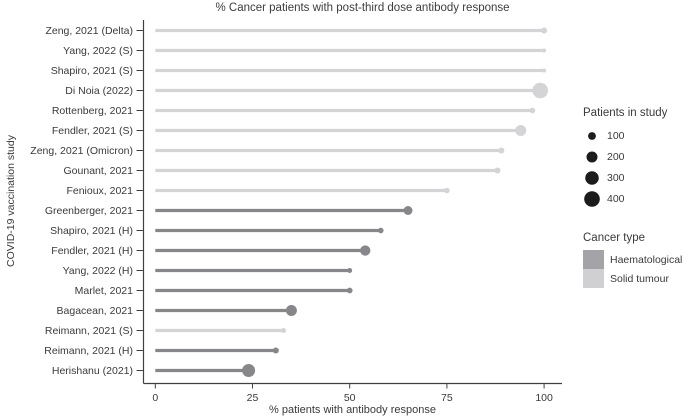 The width and height of the screenshot is (685, 419). I want to click on y-tick-label: Greenberger, 2021, so click(89, 211).